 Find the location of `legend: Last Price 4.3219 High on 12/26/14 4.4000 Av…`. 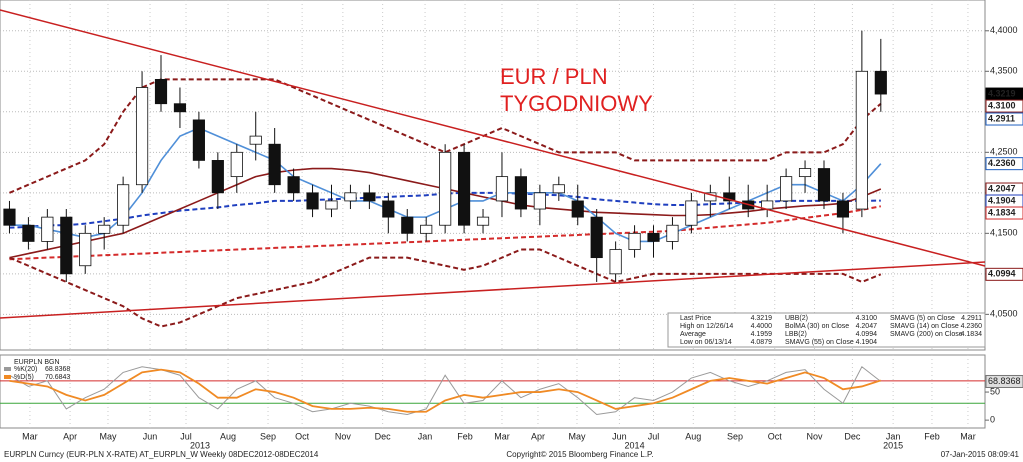

legend: Last Price 4.3219 High on 12/26/14 4.4000 Av… is located at coordinates (831, 330).